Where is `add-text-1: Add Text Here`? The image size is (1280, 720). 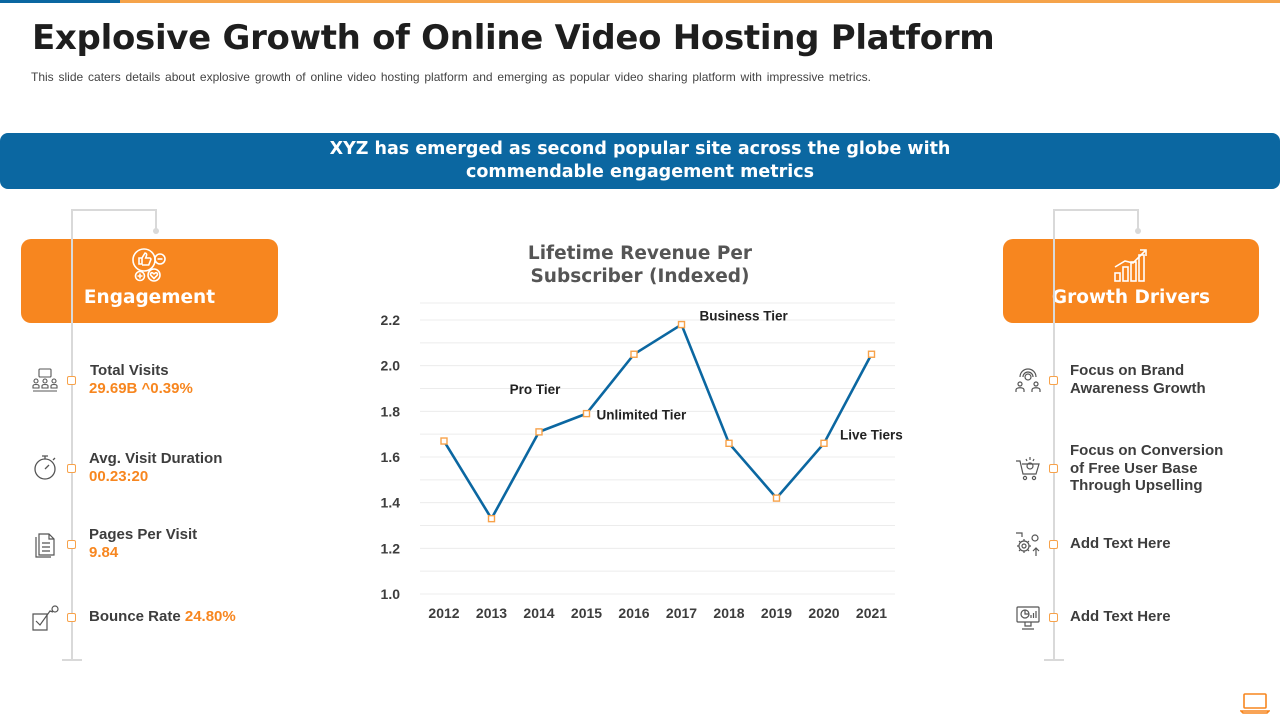 add-text-1: Add Text Here is located at coordinates (1120, 543).